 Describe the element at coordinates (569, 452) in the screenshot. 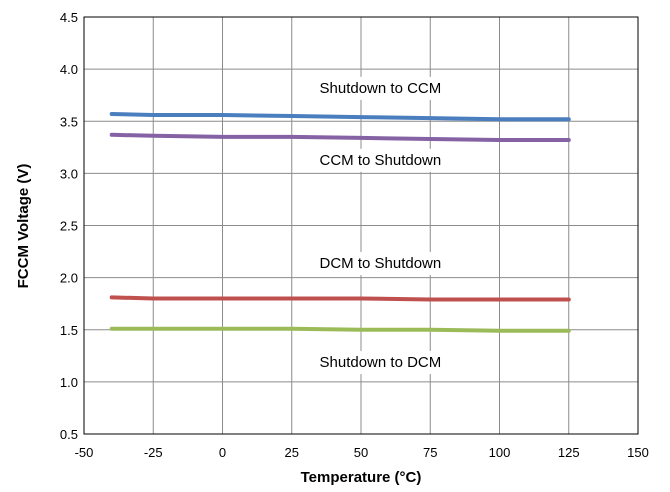

I see `x-tick-label: 125` at that location.